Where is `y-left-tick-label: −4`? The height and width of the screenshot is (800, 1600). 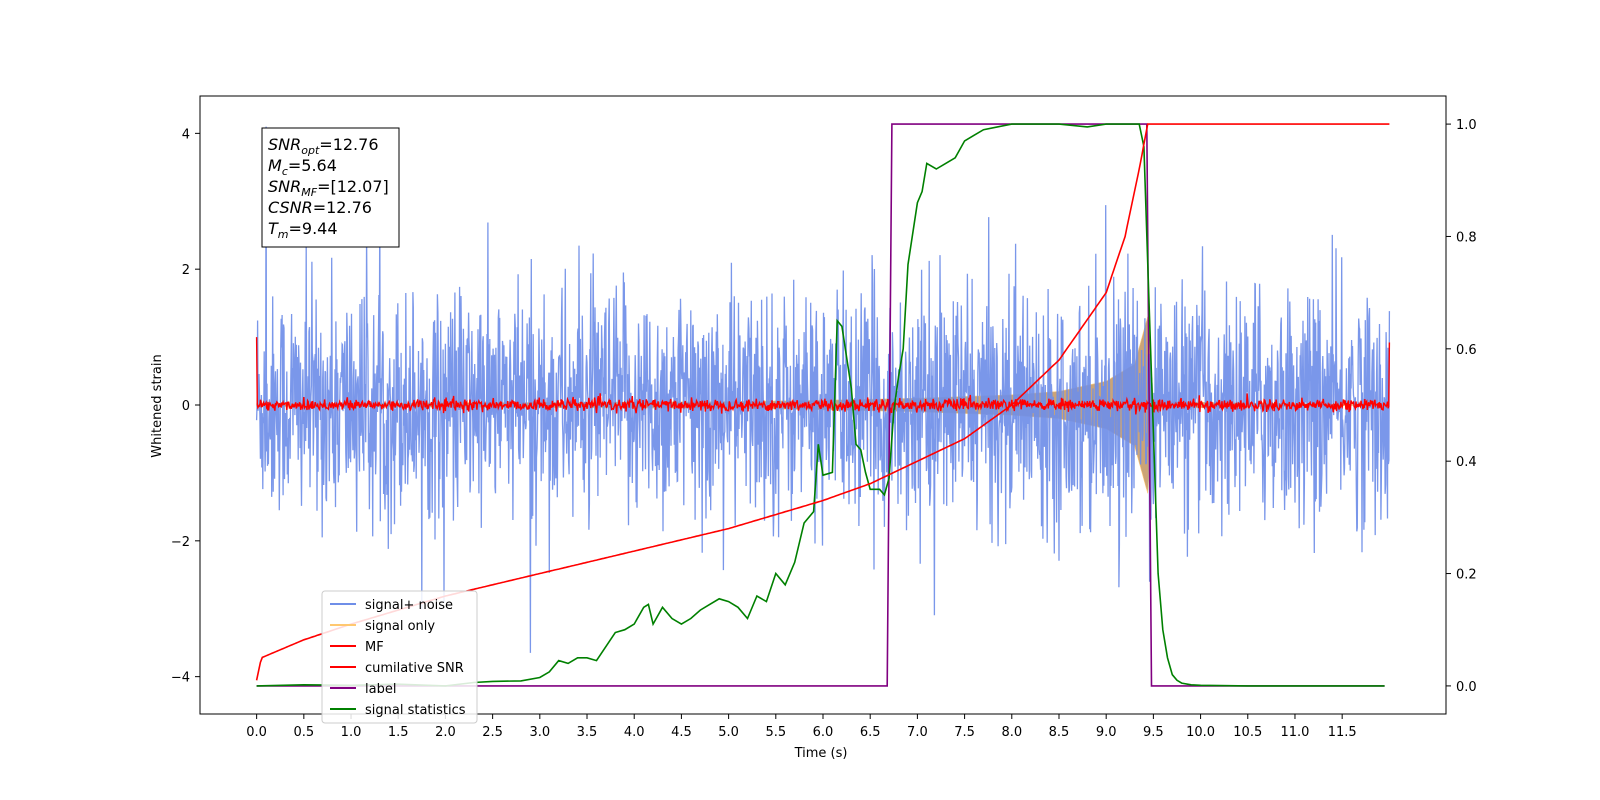
y-left-tick-label: −4 is located at coordinates (180, 678).